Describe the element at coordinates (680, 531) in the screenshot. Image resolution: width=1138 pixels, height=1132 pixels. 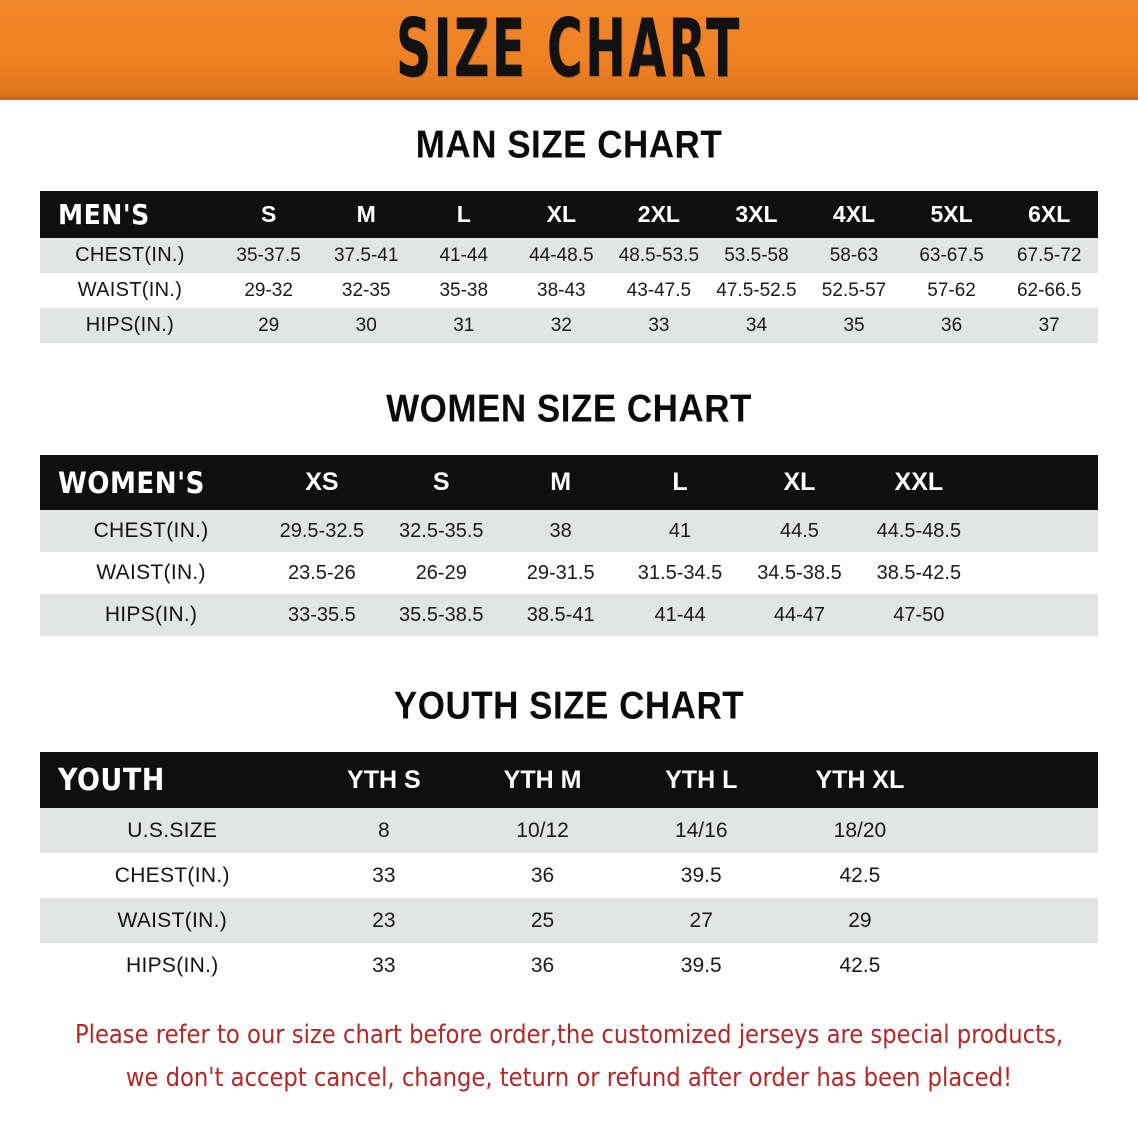
I see `table-cell: 41` at that location.